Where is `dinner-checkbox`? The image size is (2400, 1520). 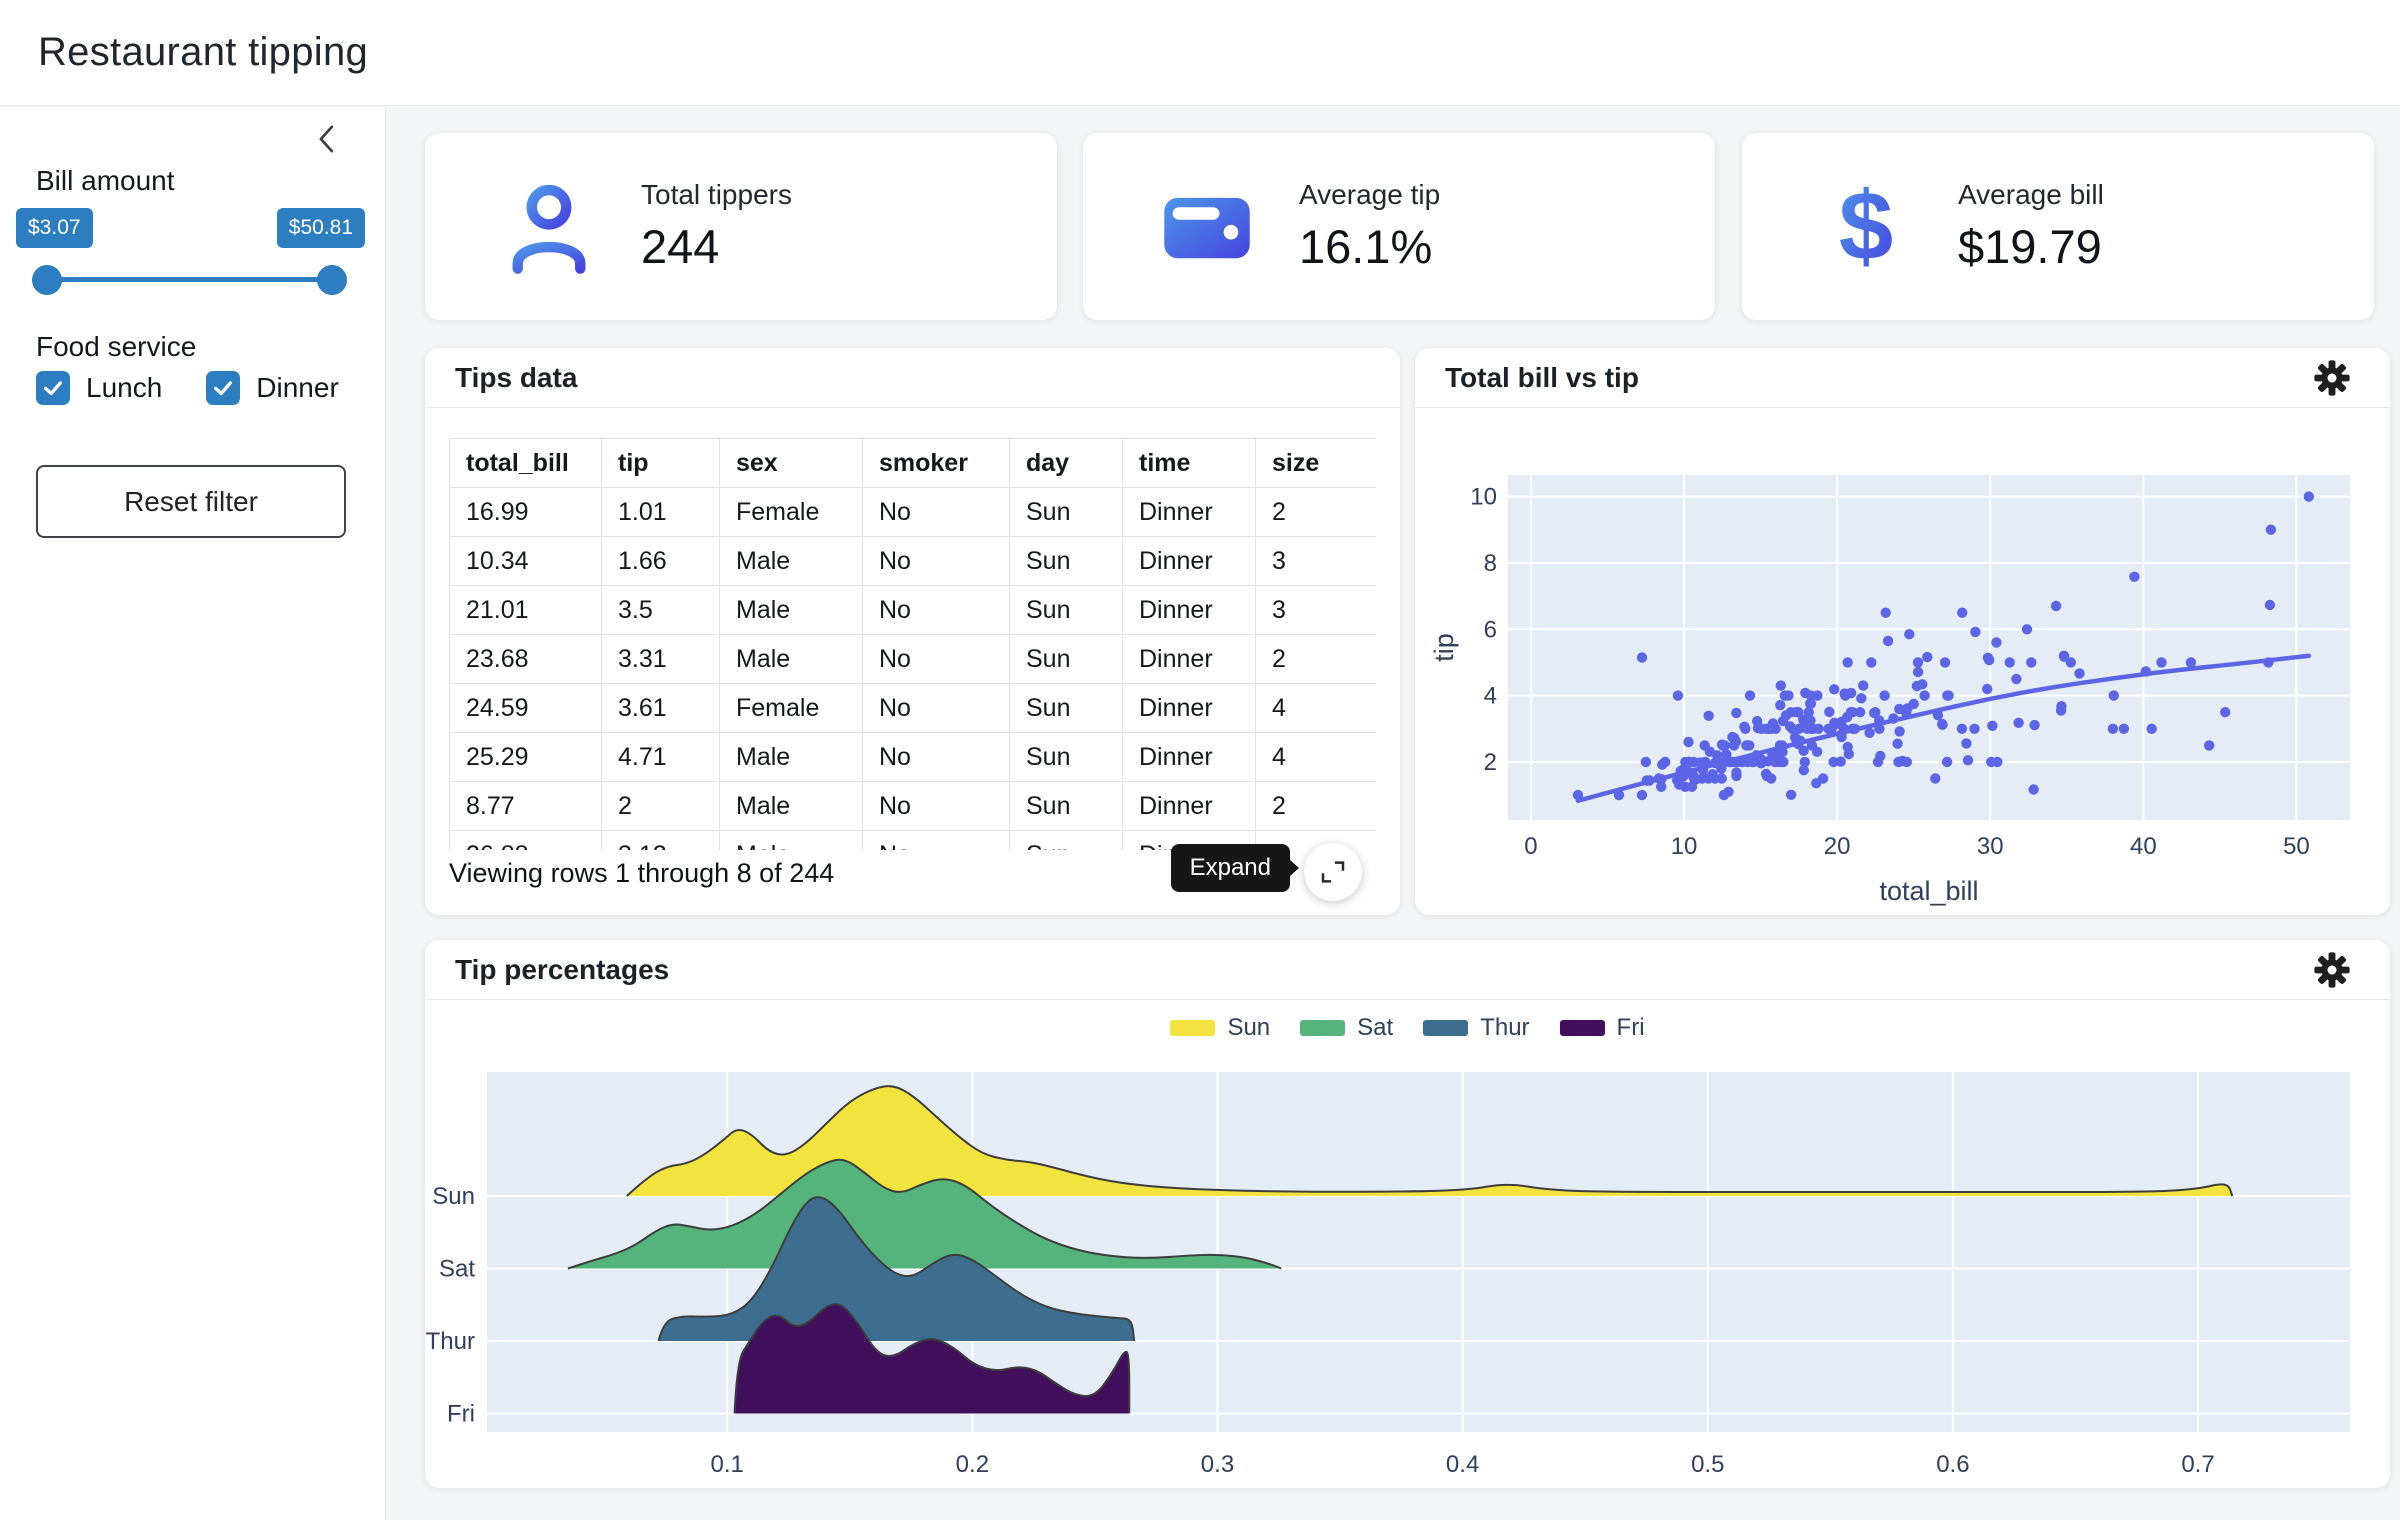
dinner-checkbox is located at coordinates (223, 388).